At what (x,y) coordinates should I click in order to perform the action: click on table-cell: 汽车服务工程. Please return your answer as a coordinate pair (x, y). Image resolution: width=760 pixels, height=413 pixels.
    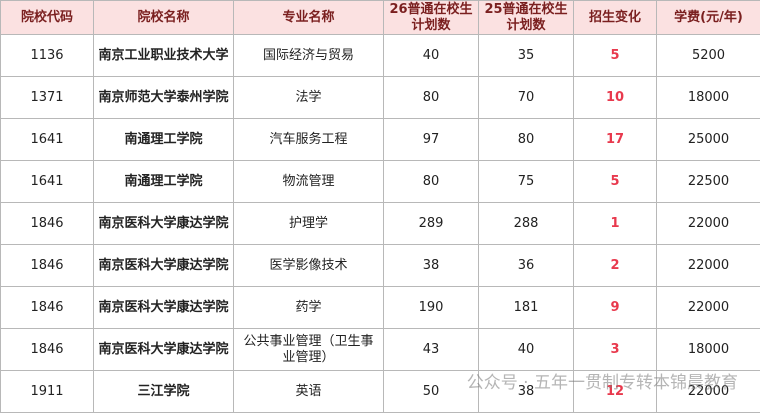
    Looking at the image, I should click on (308, 139).